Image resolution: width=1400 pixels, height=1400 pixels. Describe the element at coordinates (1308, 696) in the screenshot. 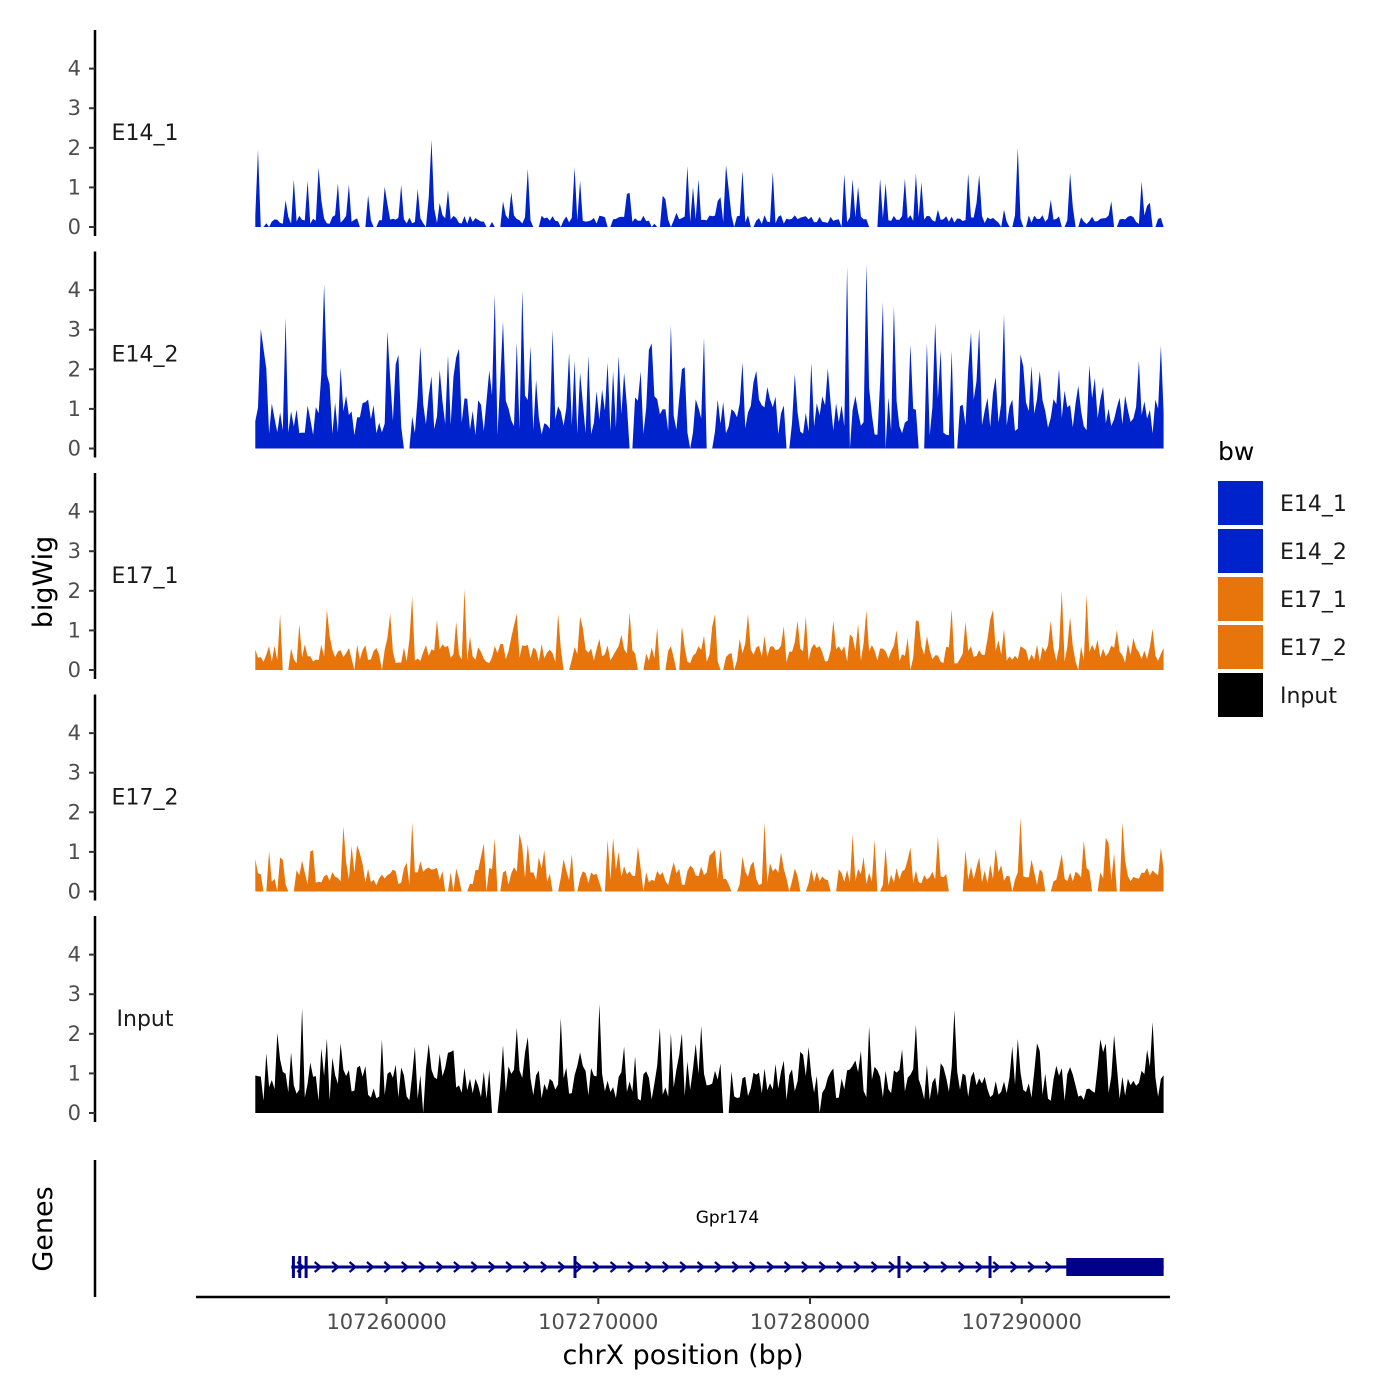

I see `legend-label: Input` at that location.